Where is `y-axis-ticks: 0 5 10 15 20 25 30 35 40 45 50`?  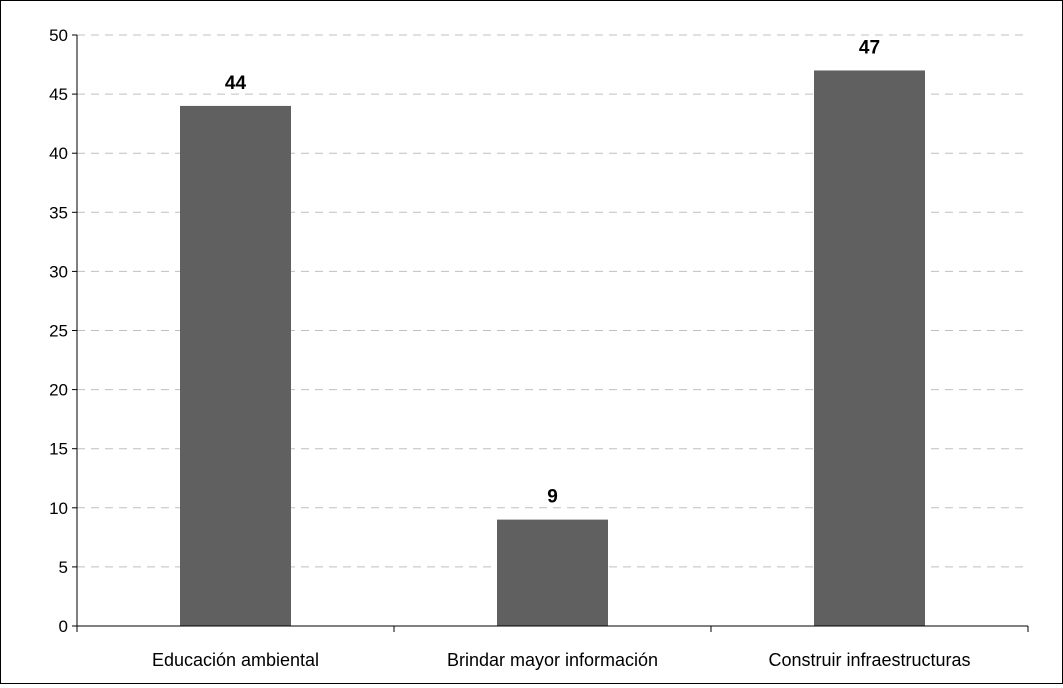 y-axis-ticks: 0 5 10 15 20 25 30 35 40 45 50 is located at coordinates (63, 331).